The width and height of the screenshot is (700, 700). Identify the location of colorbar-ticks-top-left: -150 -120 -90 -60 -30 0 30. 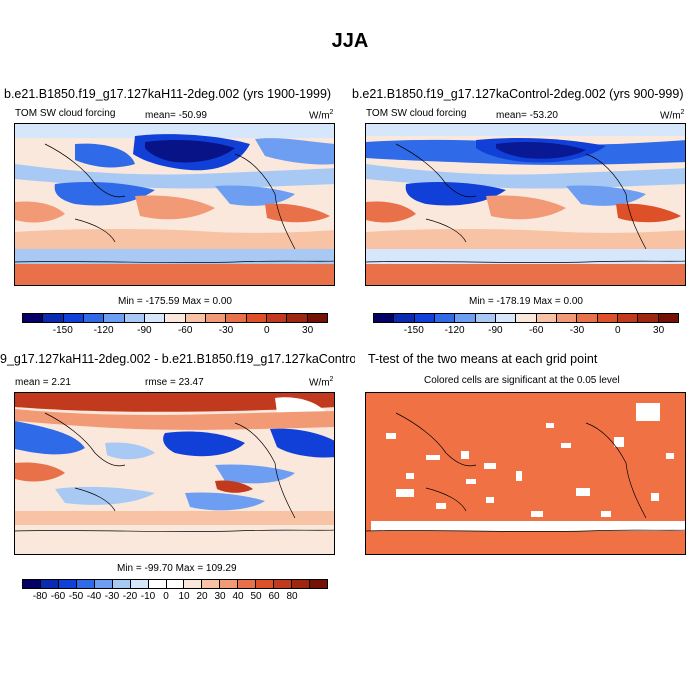
(175, 332).